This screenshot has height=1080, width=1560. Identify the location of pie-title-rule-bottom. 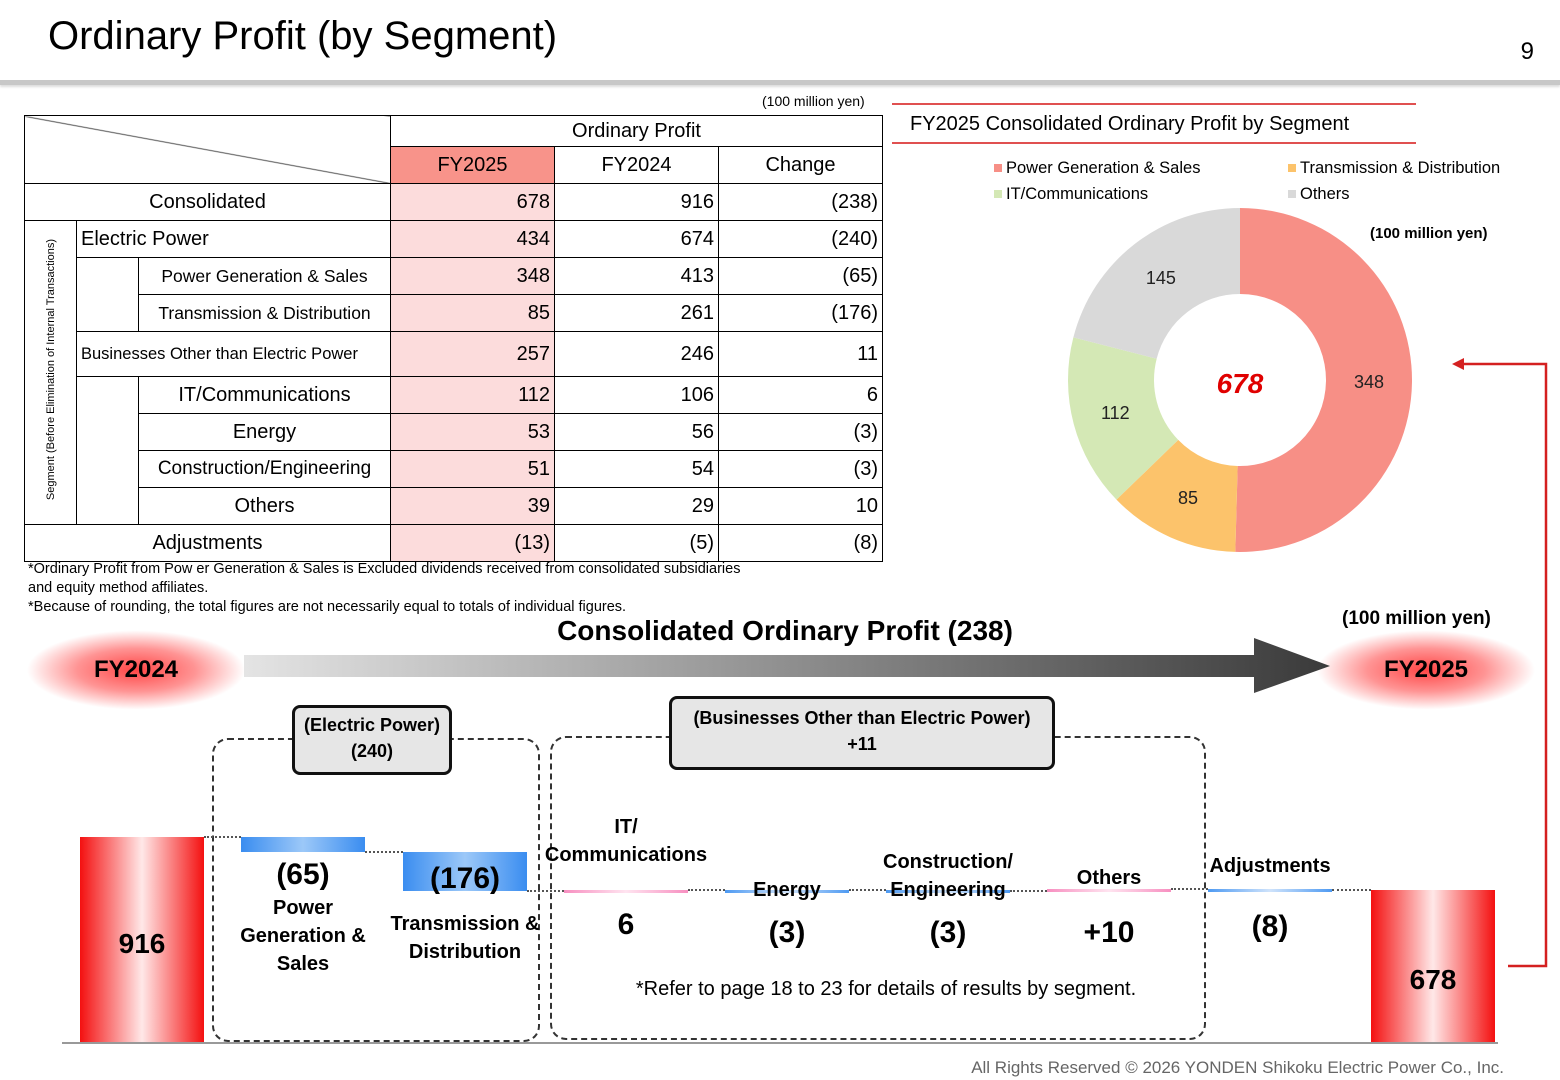
(1154, 143).